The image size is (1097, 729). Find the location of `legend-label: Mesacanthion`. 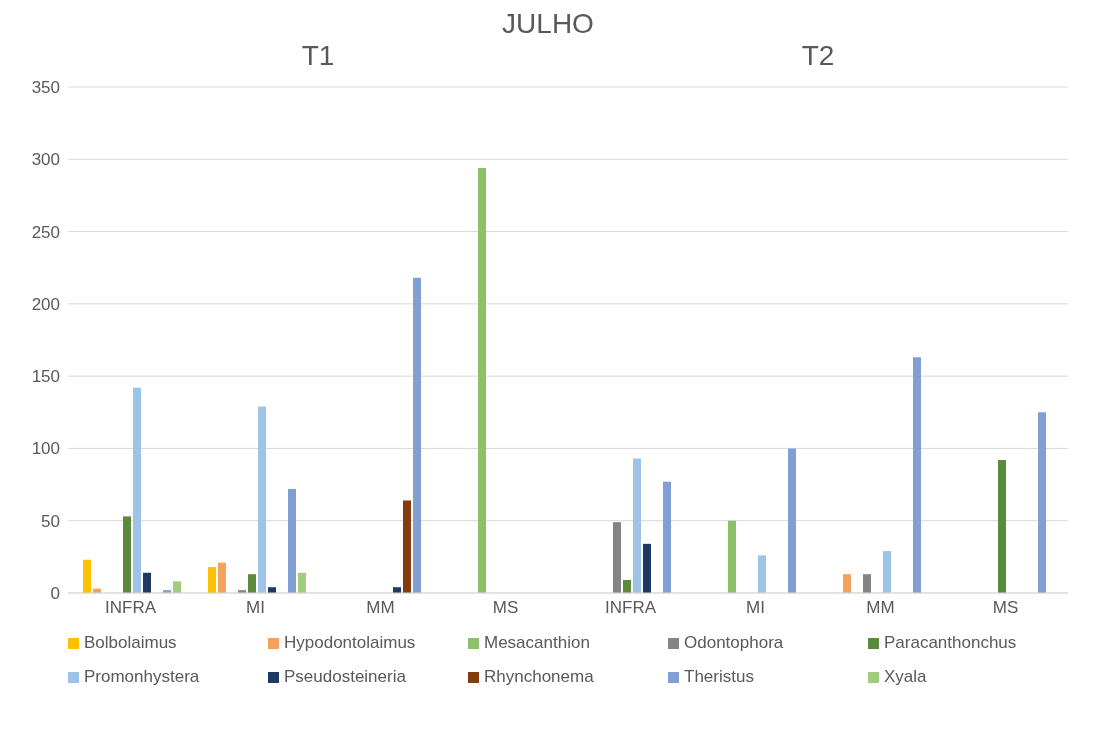

legend-label: Mesacanthion is located at coordinates (537, 643).